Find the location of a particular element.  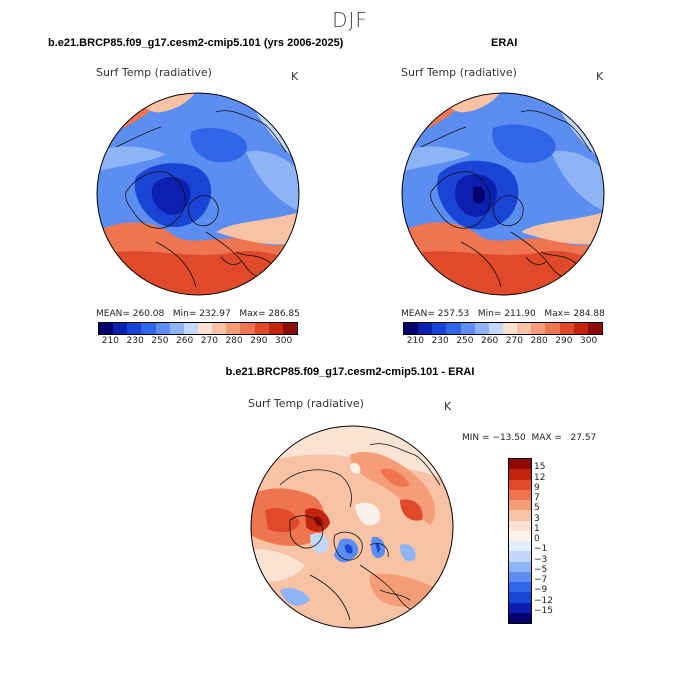

model-colorbar-ticks: 210 230 250 260 270 280 290 300 is located at coordinates (197, 342).